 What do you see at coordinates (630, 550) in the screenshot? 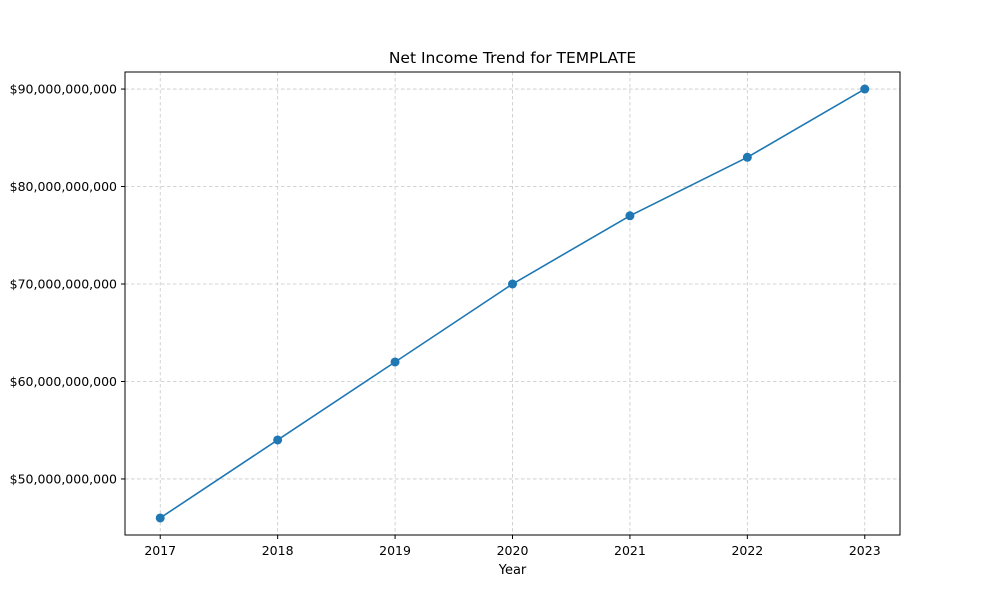
I see `x-tick-label: 2021` at bounding box center [630, 550].